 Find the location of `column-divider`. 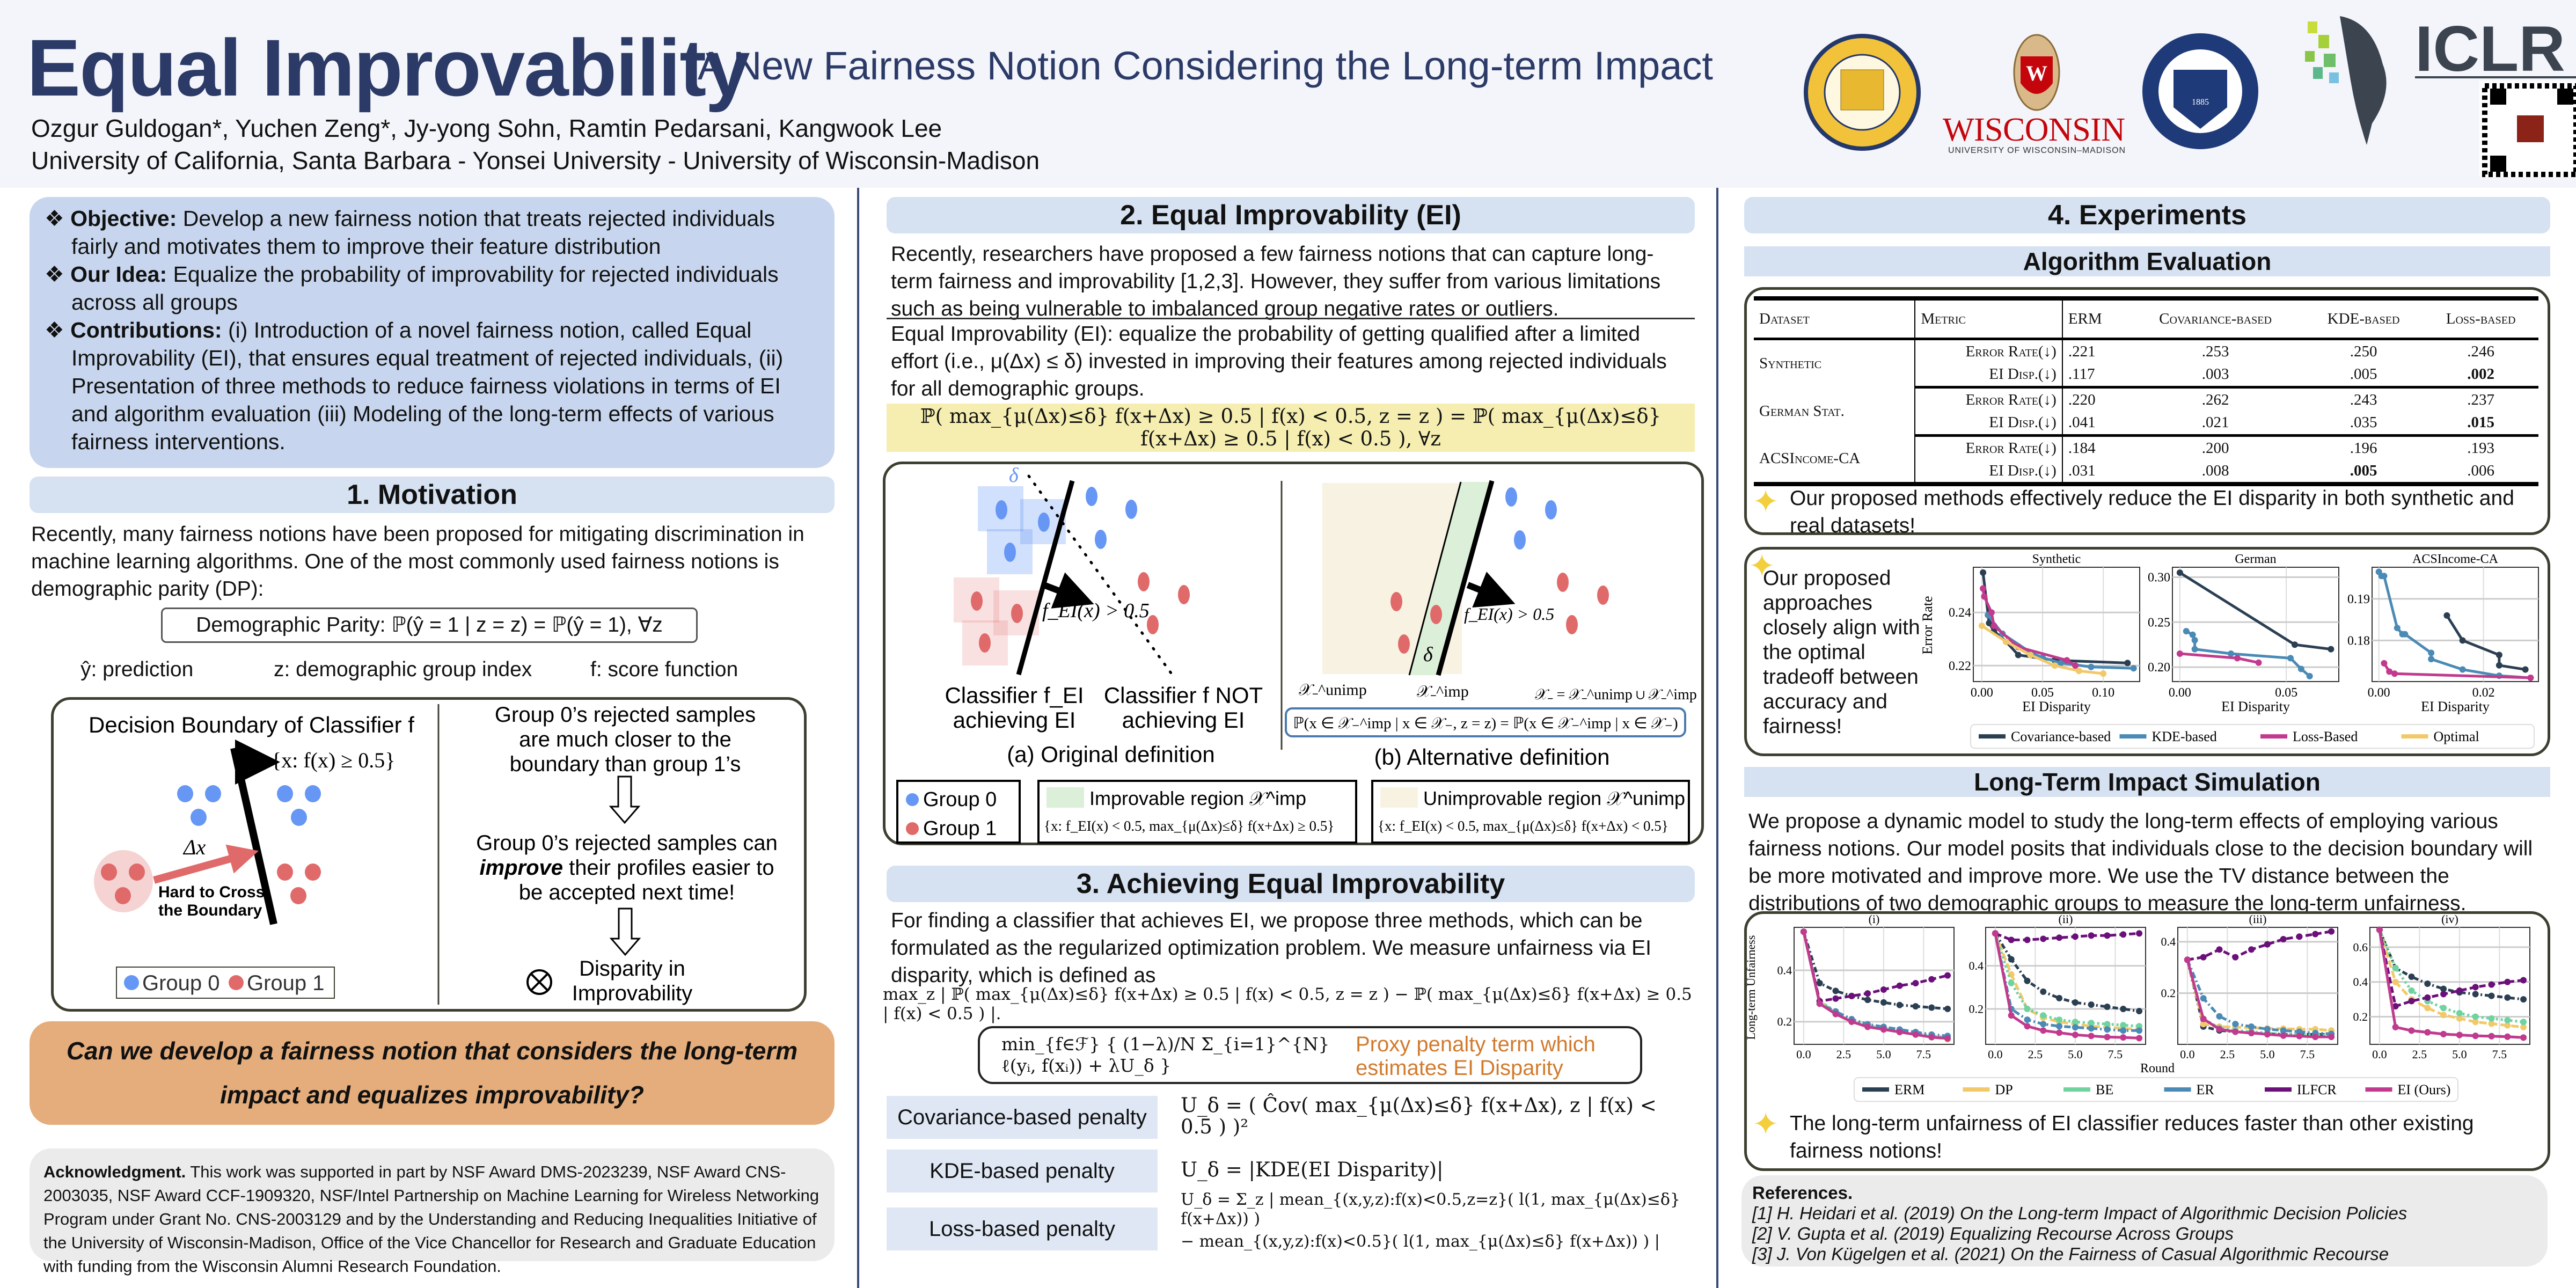

column-divider is located at coordinates (1717, 738).